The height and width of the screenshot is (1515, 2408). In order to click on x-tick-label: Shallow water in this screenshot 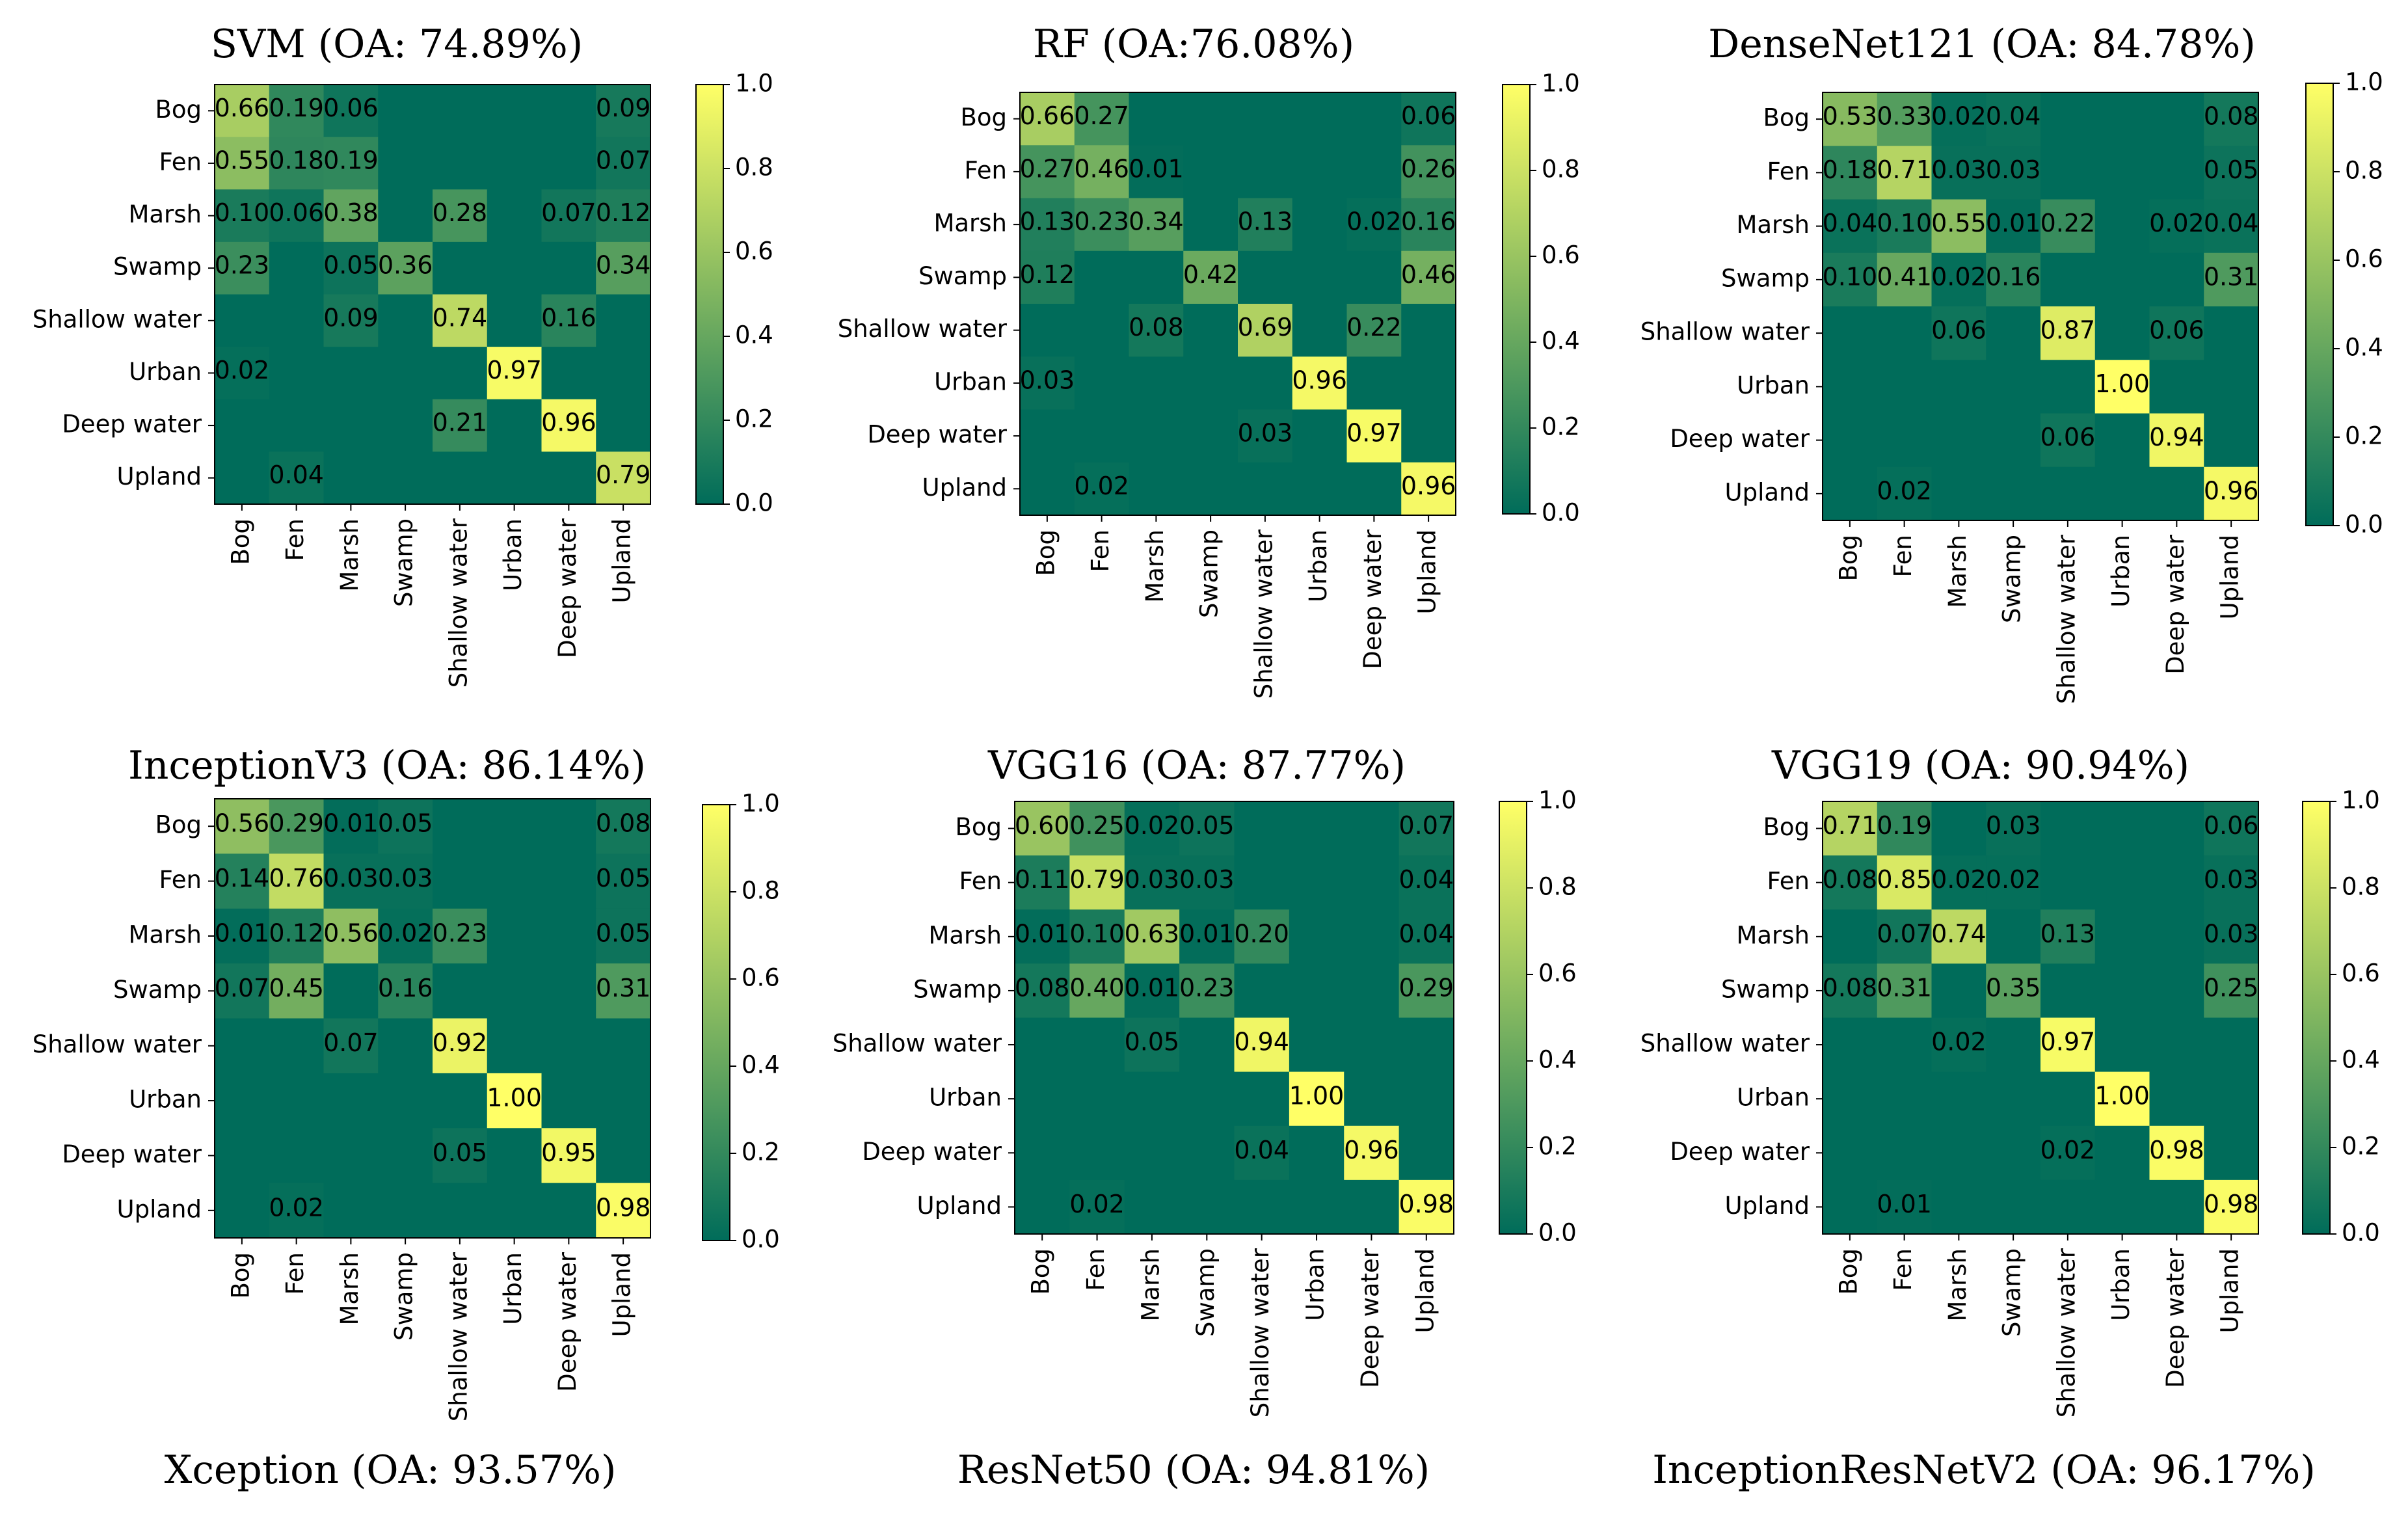, I will do `click(458, 603)`.